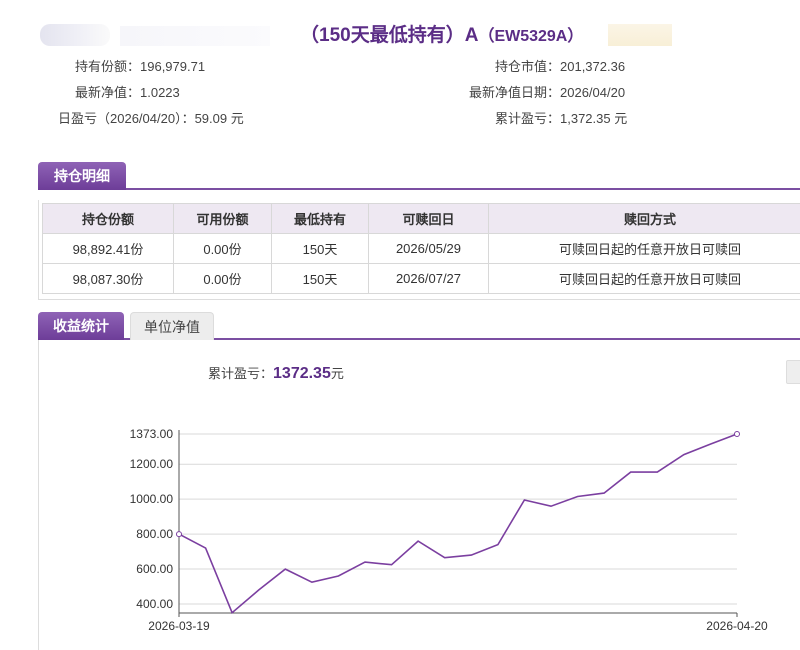 This screenshot has height=650, width=800. I want to click on cumulative-value: 1372.35, so click(302, 373).